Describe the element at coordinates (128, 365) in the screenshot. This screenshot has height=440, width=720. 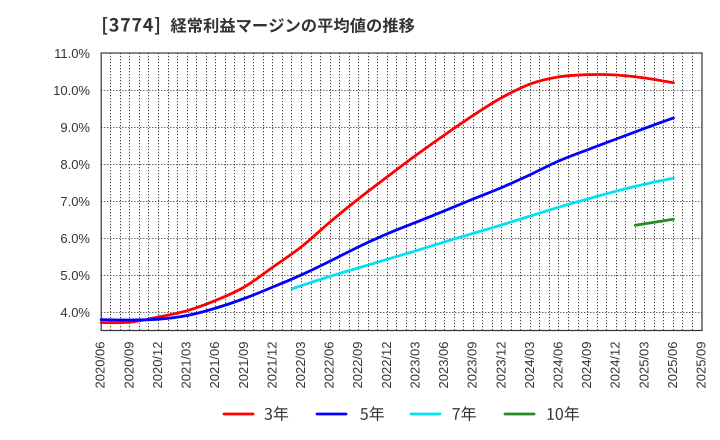
I see `svg-text: 2020/09` at that location.